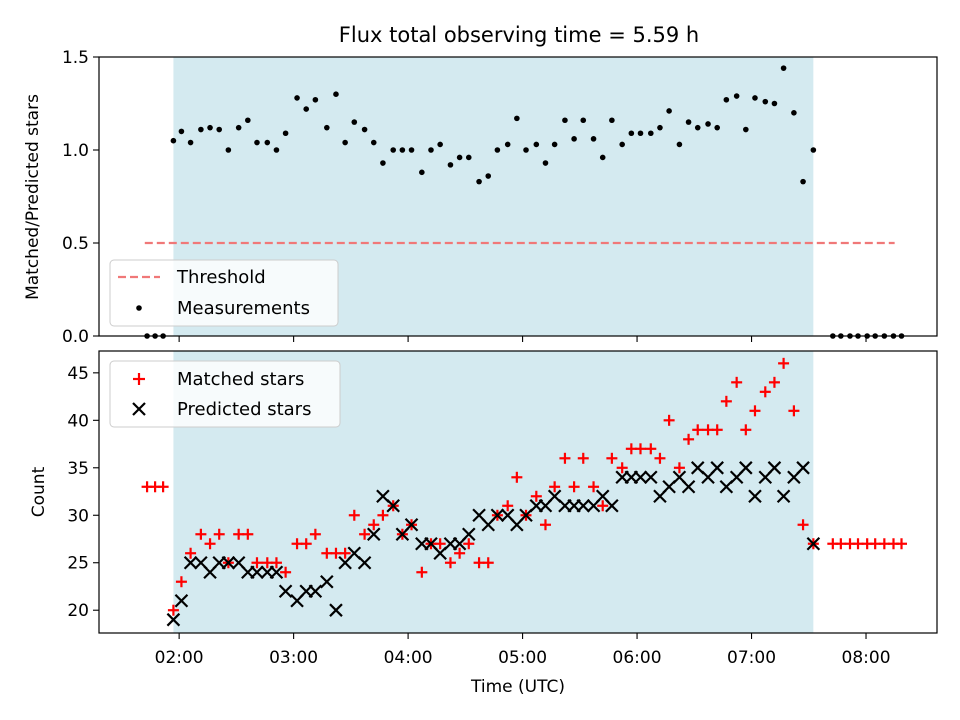  I want to click on legend-matched-label: Matched stars, so click(240, 379).